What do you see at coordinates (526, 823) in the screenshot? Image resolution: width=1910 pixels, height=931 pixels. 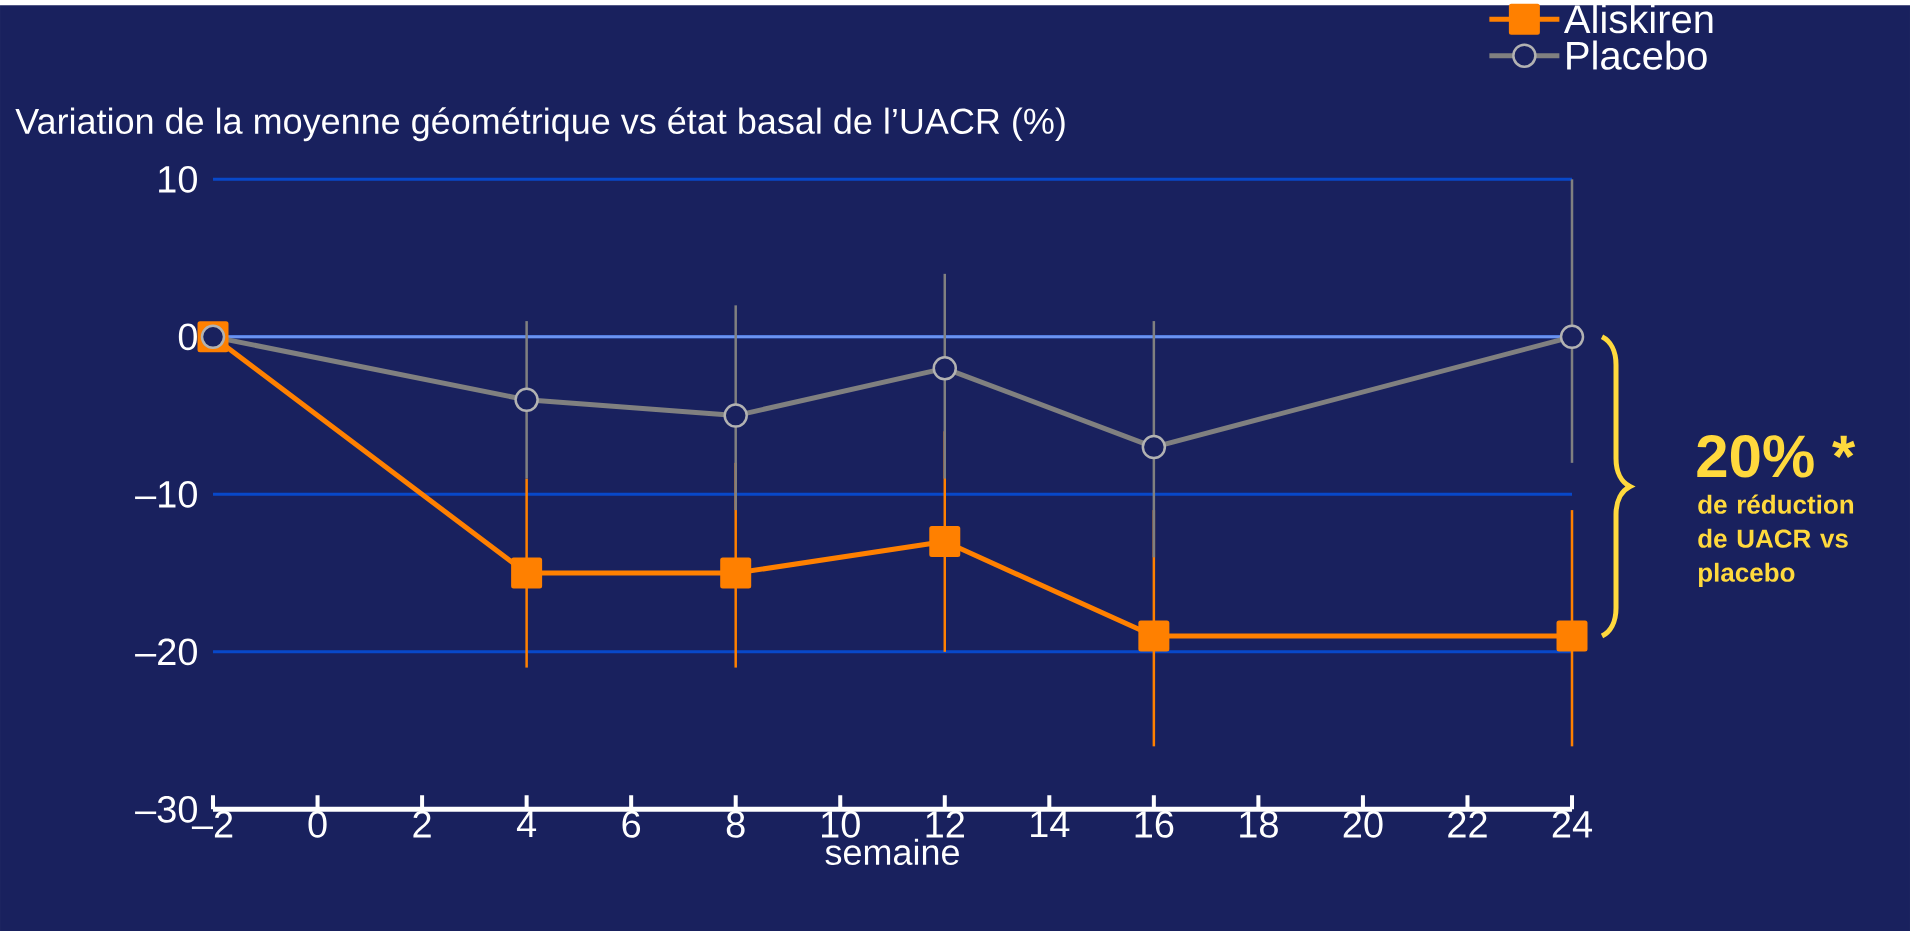 I see `x-tick-label: 4` at bounding box center [526, 823].